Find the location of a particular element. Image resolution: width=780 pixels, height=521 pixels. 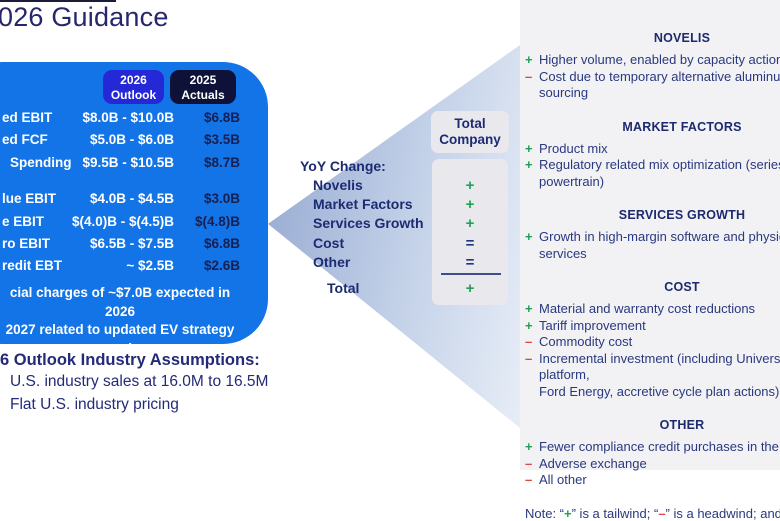

page-title: 026 Guidance is located at coordinates (84, 17).